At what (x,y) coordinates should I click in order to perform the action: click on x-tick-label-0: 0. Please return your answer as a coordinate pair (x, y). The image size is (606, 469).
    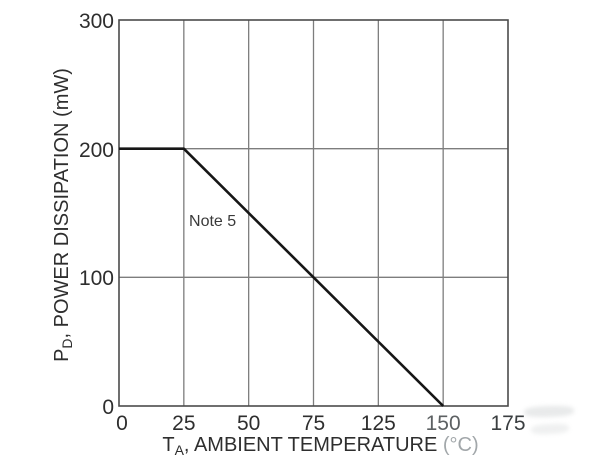
    Looking at the image, I should click on (122, 423).